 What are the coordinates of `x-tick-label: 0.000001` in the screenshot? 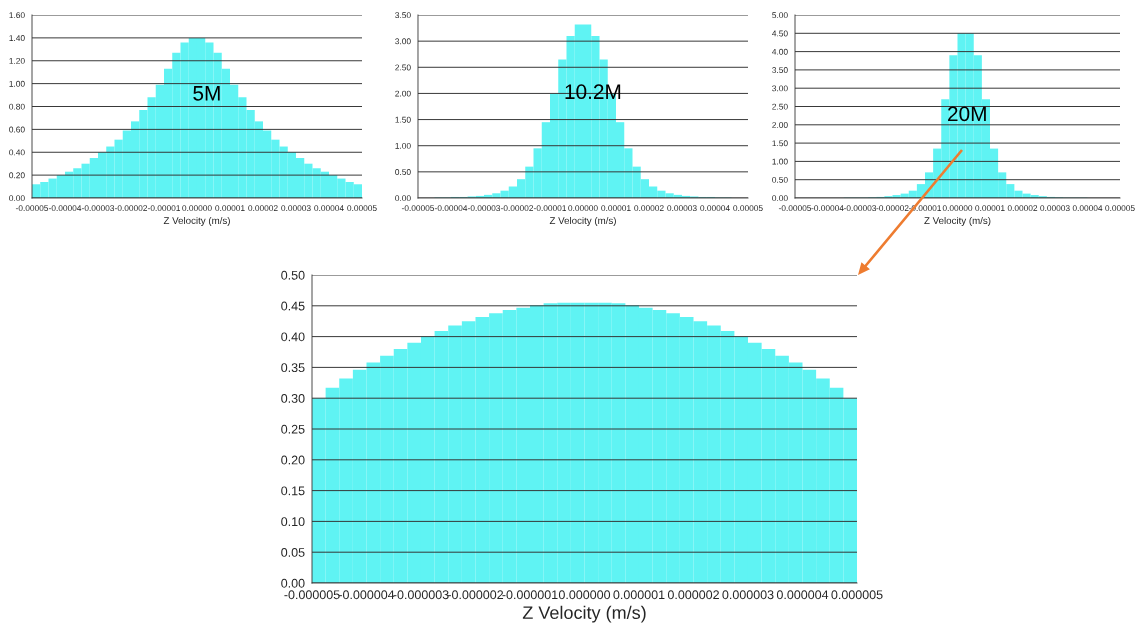 It's located at (639, 595).